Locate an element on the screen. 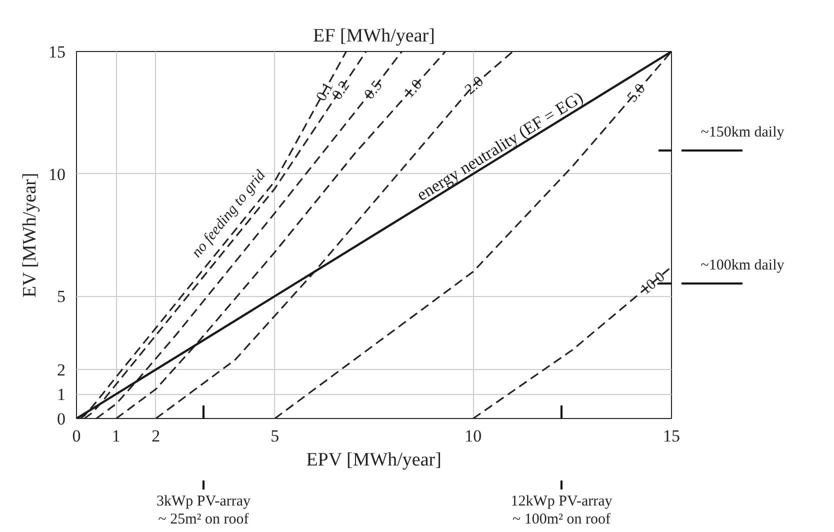  x-tick-label: 2 is located at coordinates (156, 436).